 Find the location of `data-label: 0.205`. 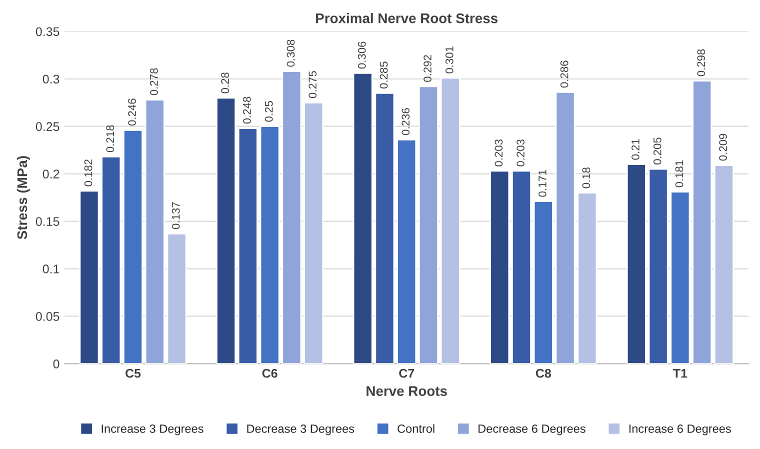

data-label: 0.205 is located at coordinates (657, 151).